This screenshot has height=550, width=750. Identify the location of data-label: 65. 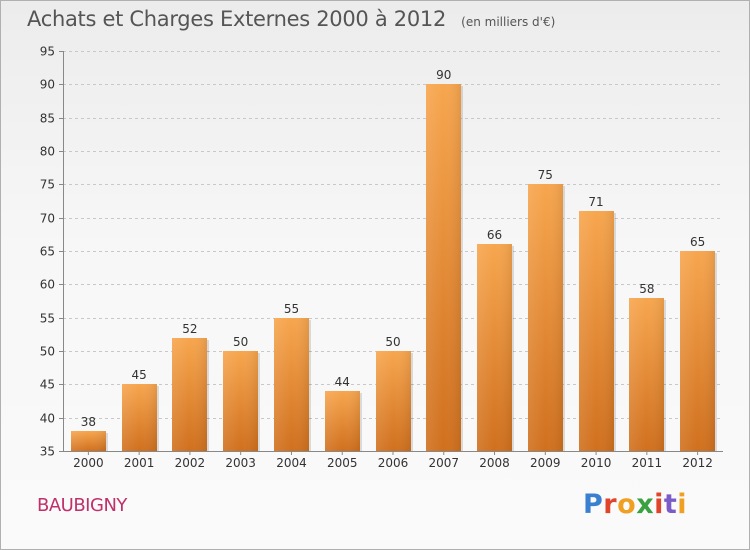
(697, 242).